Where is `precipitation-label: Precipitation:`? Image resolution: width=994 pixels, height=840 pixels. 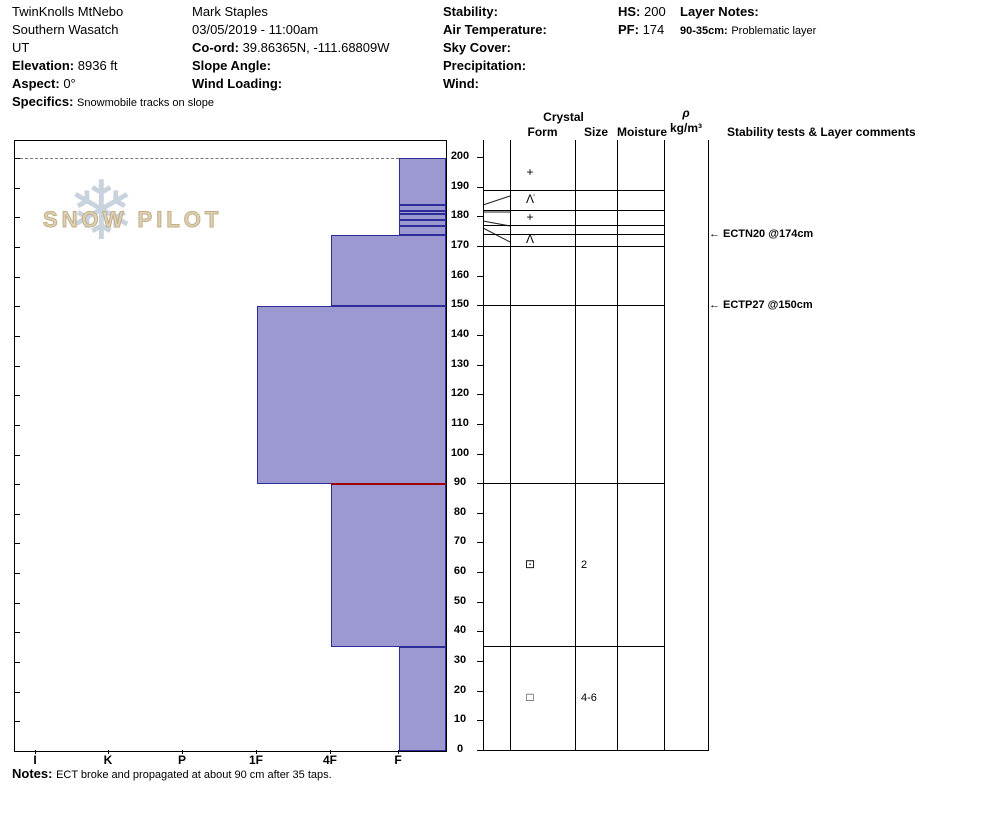 precipitation-label: Precipitation: is located at coordinates (485, 65).